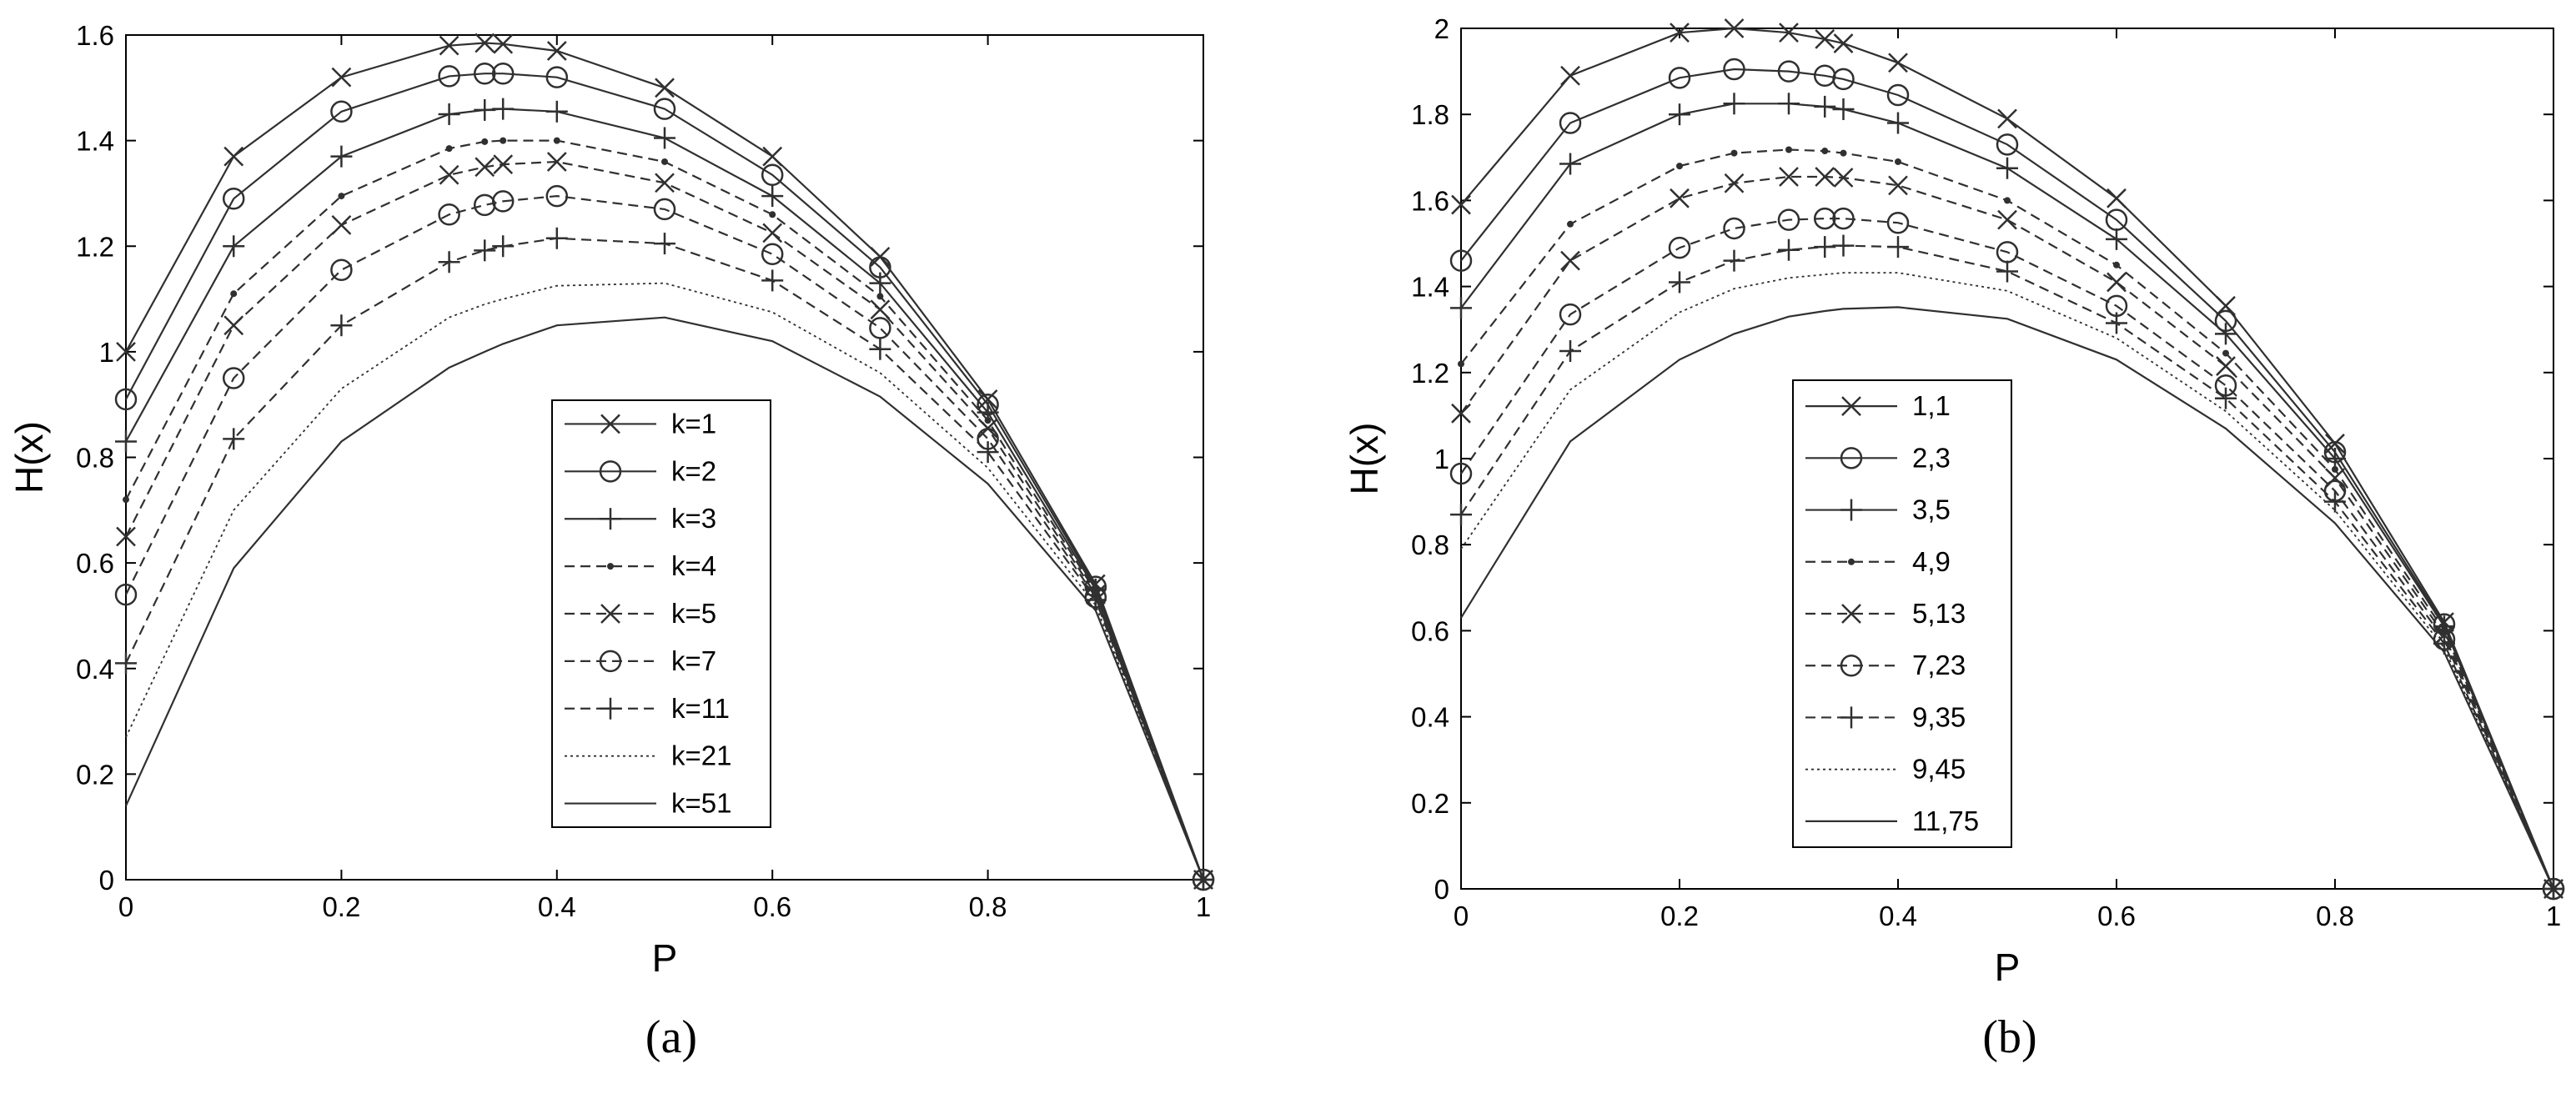  Describe the element at coordinates (1461, 916) in the screenshot. I see `x-tick-label: 0` at that location.